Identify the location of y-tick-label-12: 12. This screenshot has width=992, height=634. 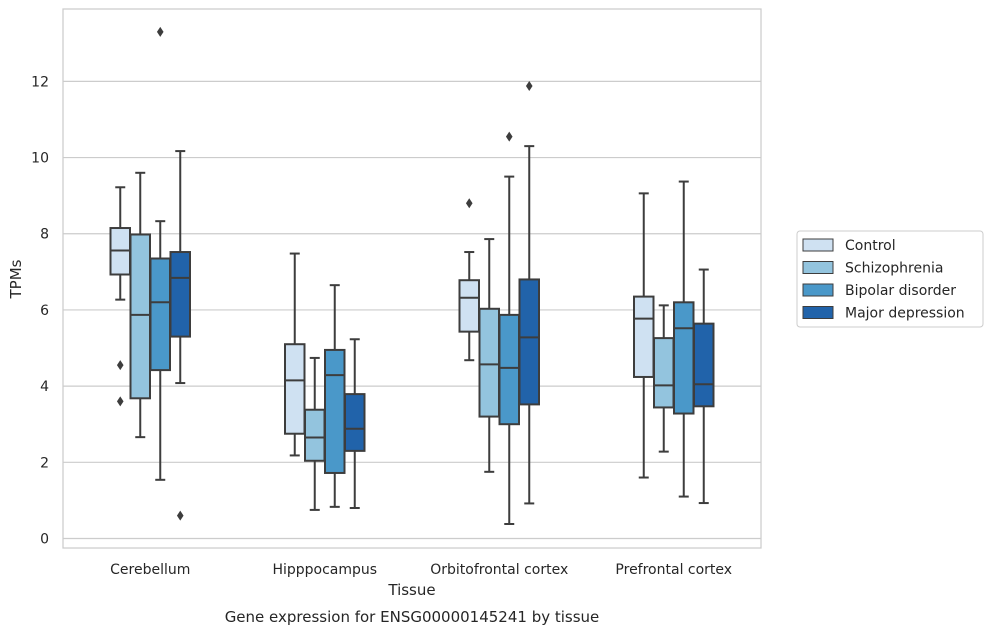
(40, 82).